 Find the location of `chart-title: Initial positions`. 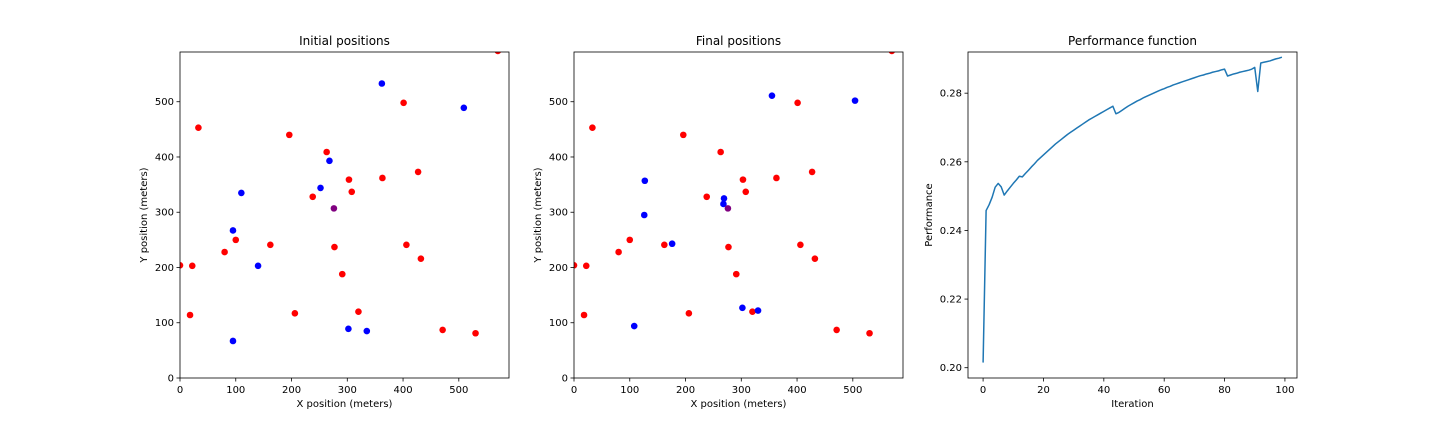

chart-title: Initial positions is located at coordinates (344, 41).